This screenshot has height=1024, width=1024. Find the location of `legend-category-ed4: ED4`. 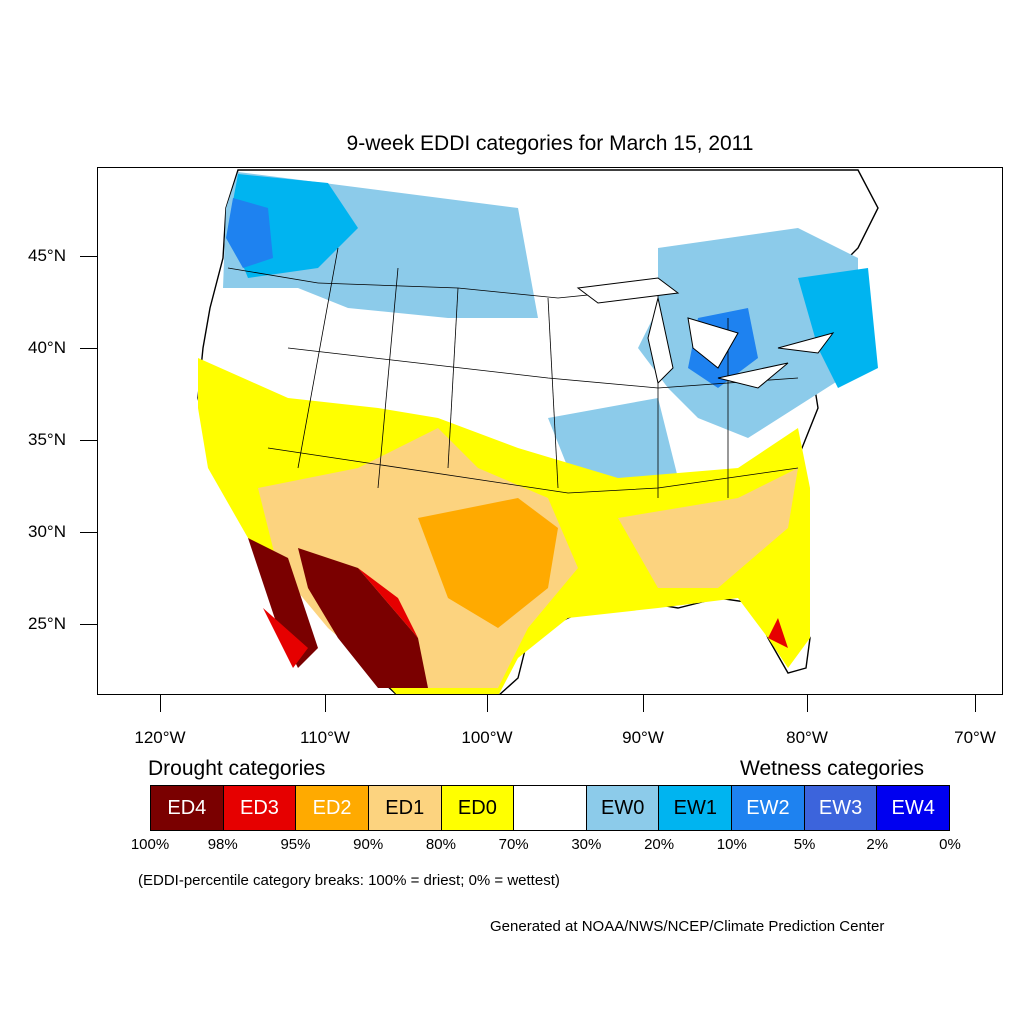

legend-category-ed4: ED4 is located at coordinates (187, 808).